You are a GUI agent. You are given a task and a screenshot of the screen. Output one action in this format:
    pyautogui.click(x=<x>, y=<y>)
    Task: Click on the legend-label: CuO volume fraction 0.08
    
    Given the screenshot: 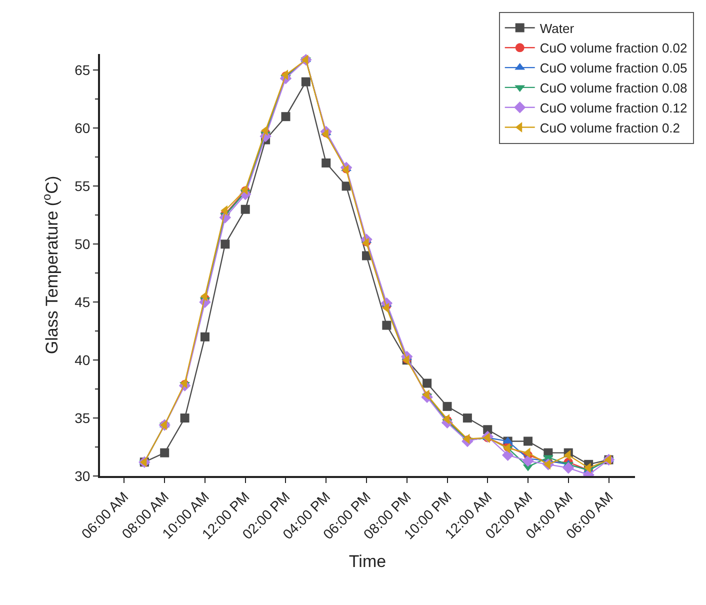 What is the action you would take?
    pyautogui.click(x=614, y=88)
    